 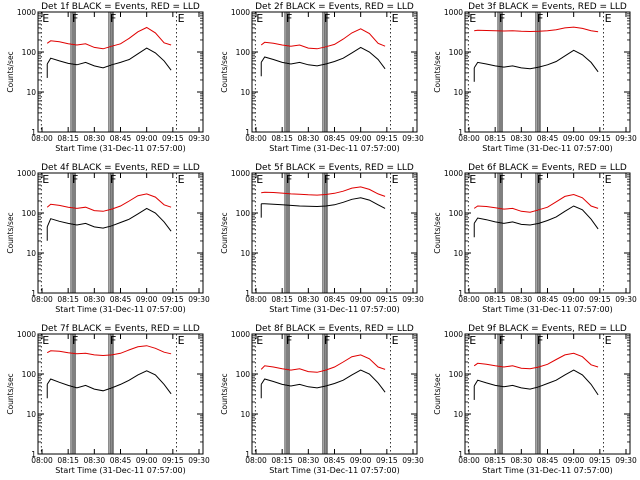 What do you see at coordinates (120, 168) in the screenshot?
I see `panel-title: Det 4f BLACK = Events, RED = LLD` at bounding box center [120, 168].